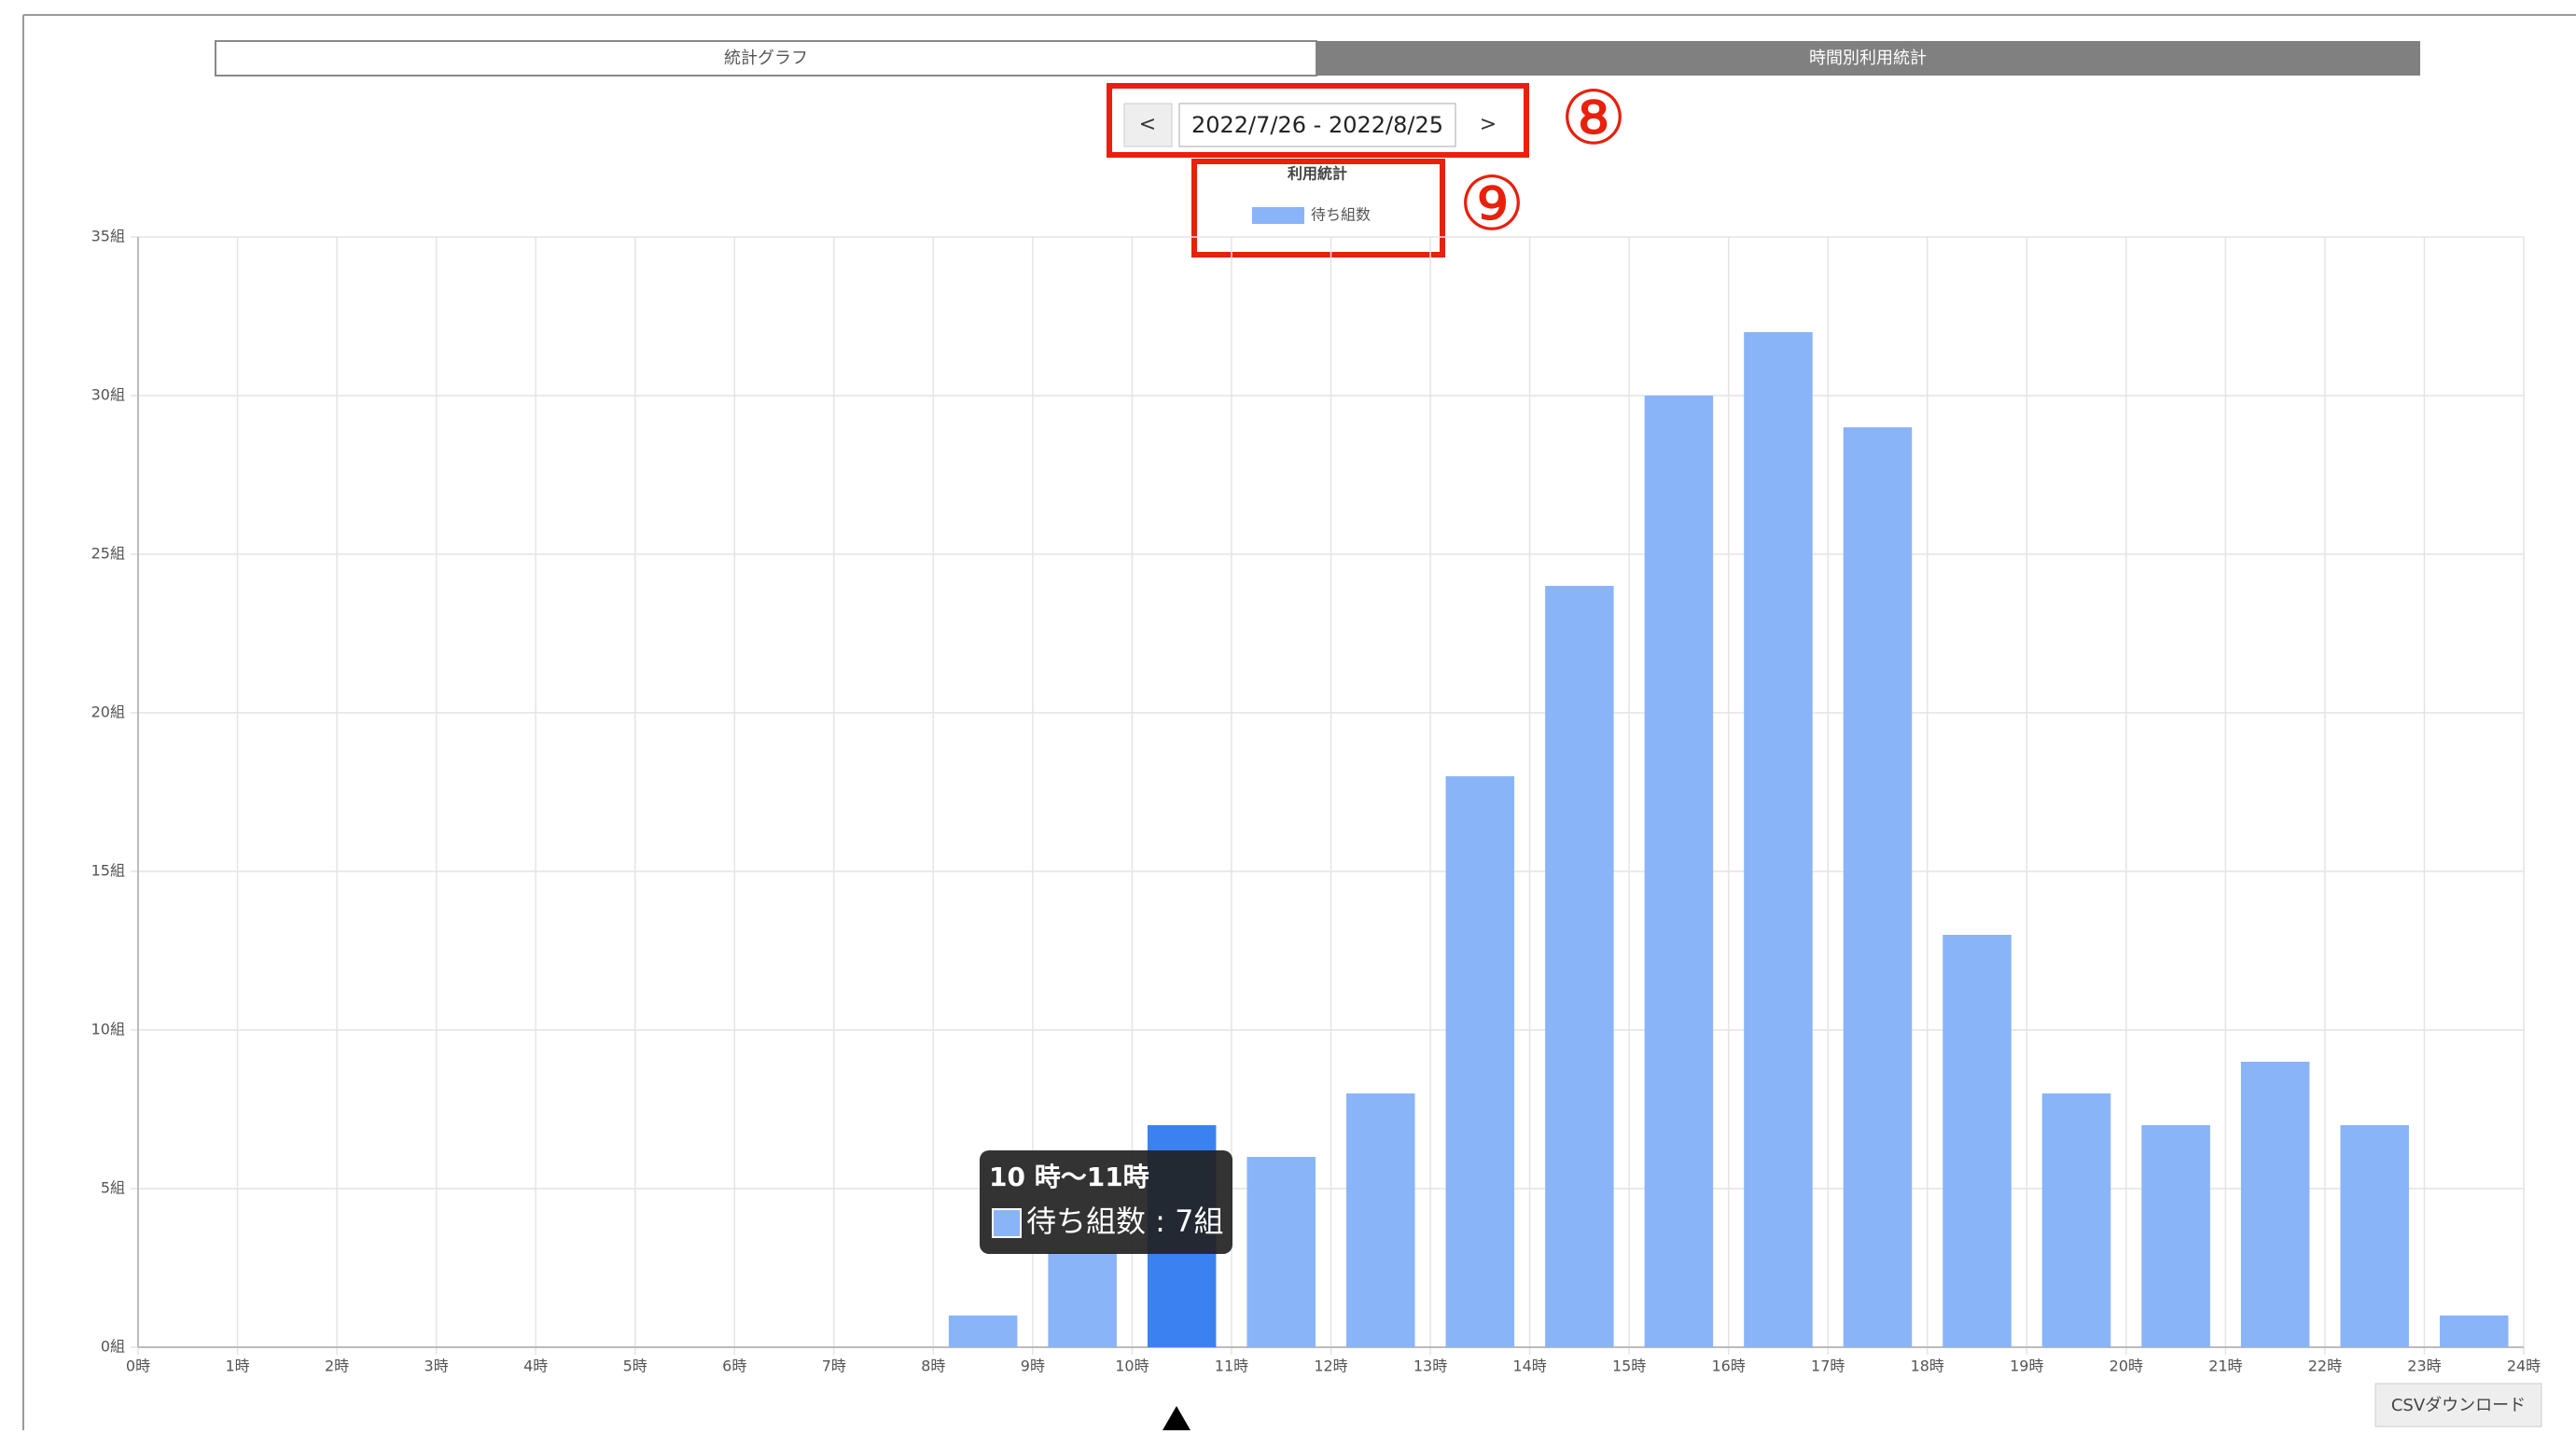  What do you see at coordinates (1231, 1366) in the screenshot?
I see `x-tick-label: 11時` at bounding box center [1231, 1366].